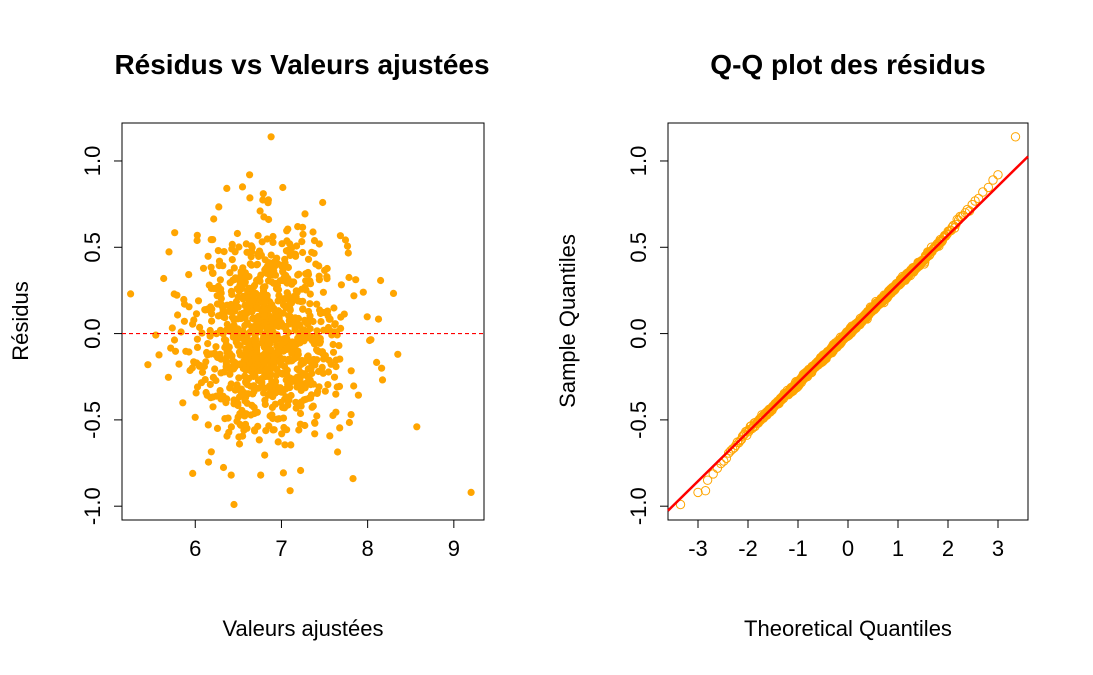  Describe the element at coordinates (638, 420) in the screenshot. I see `right-y-tick-label: -0.5` at that location.